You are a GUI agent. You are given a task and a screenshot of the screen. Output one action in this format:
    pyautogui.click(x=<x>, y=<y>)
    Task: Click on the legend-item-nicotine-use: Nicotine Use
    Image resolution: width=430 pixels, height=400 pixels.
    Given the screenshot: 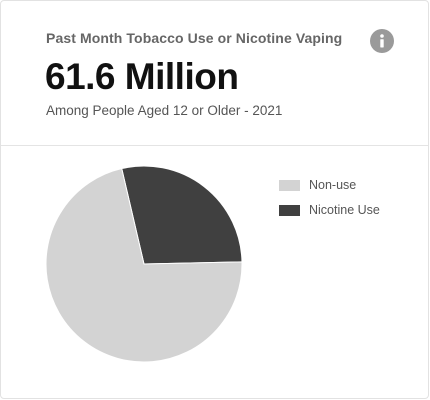 What is the action you would take?
    pyautogui.click(x=329, y=210)
    